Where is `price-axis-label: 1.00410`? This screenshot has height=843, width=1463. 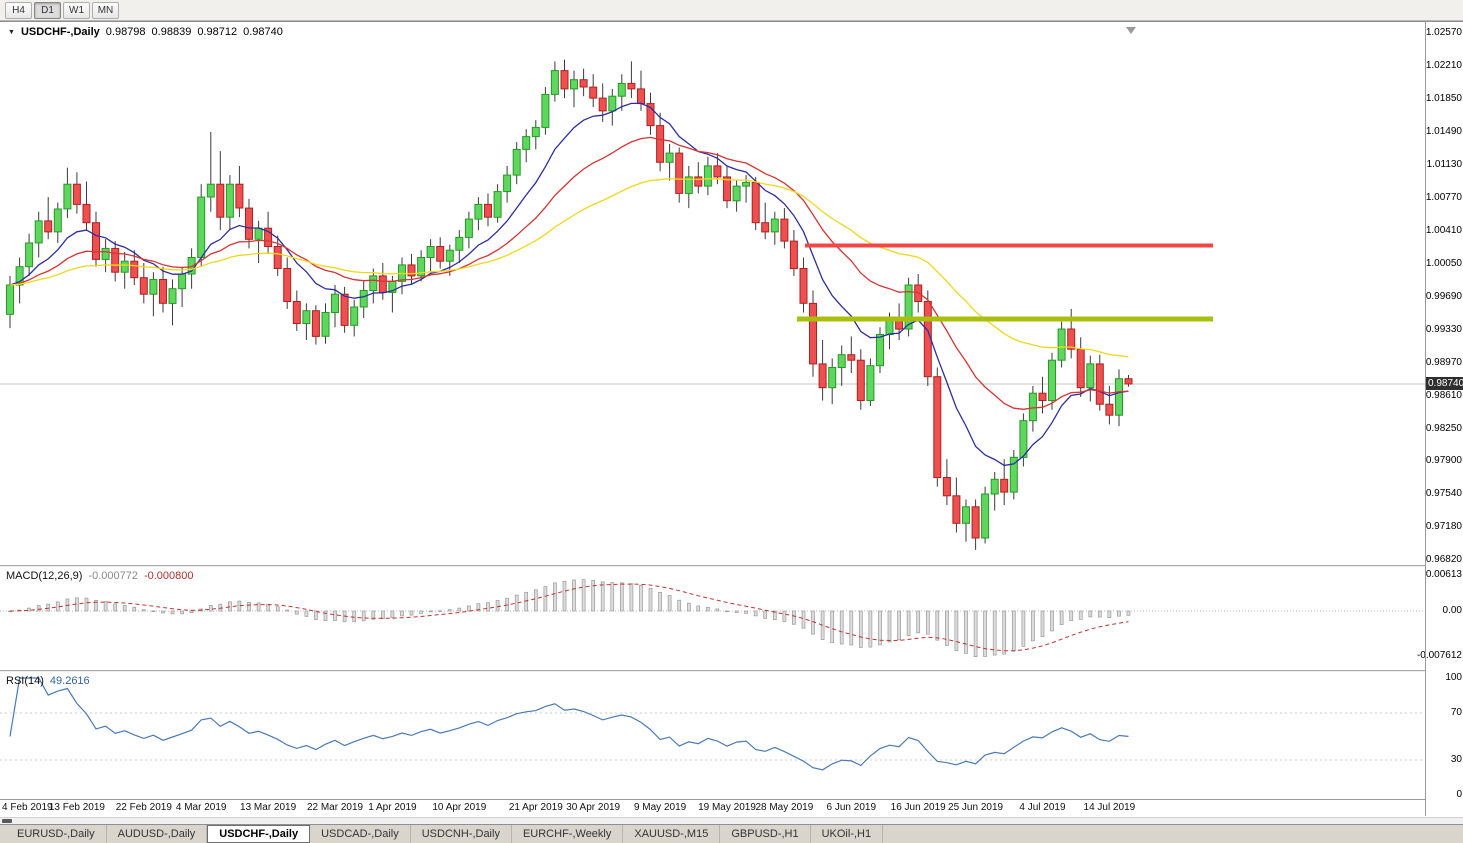
price-axis-label: 1.00410 is located at coordinates (1443, 230).